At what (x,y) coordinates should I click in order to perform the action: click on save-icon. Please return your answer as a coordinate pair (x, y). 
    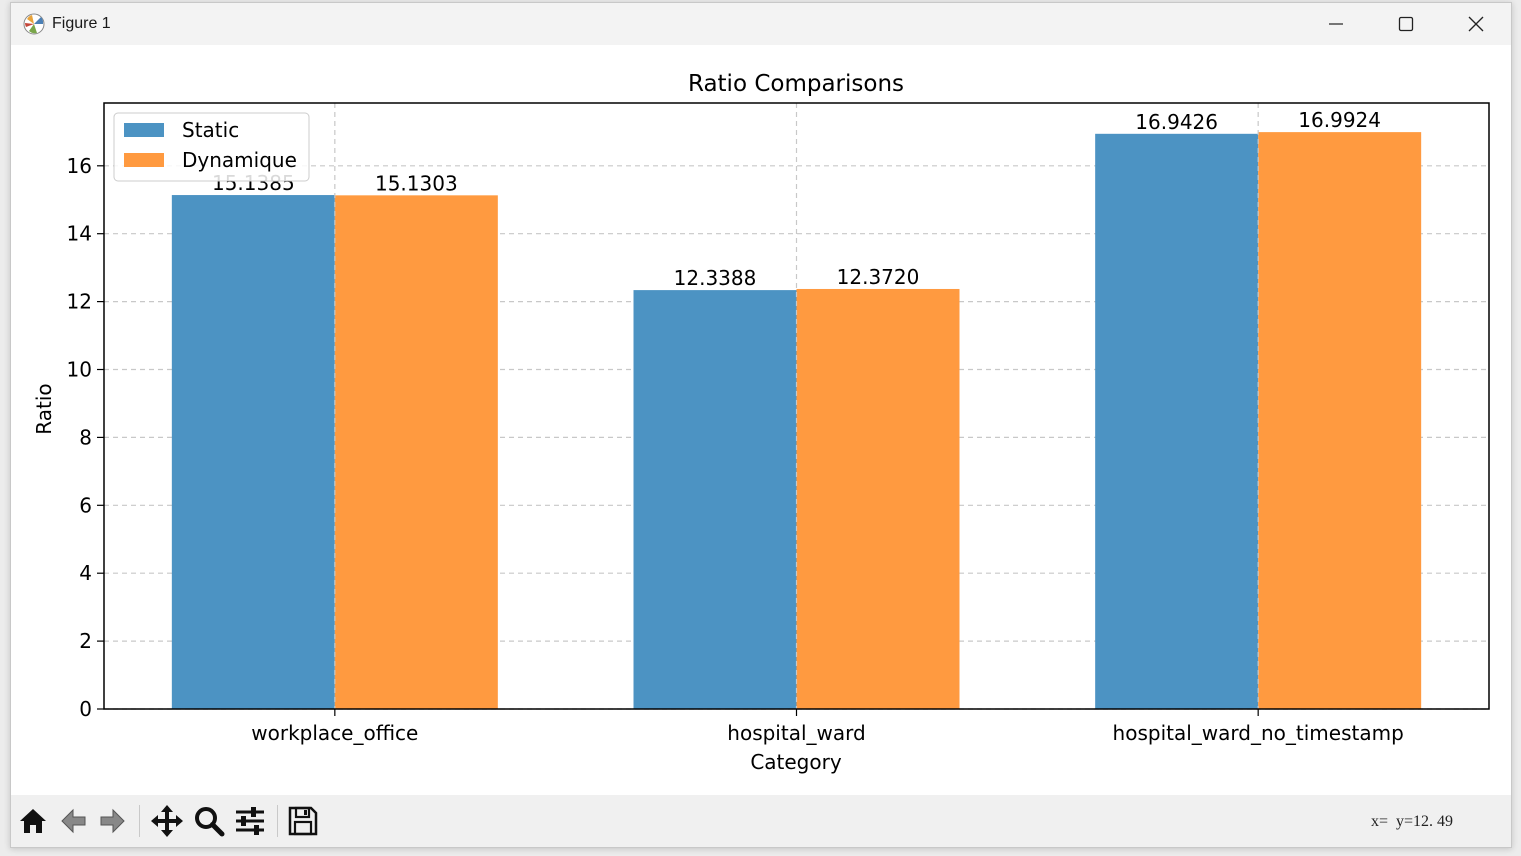
    Looking at the image, I should click on (303, 821).